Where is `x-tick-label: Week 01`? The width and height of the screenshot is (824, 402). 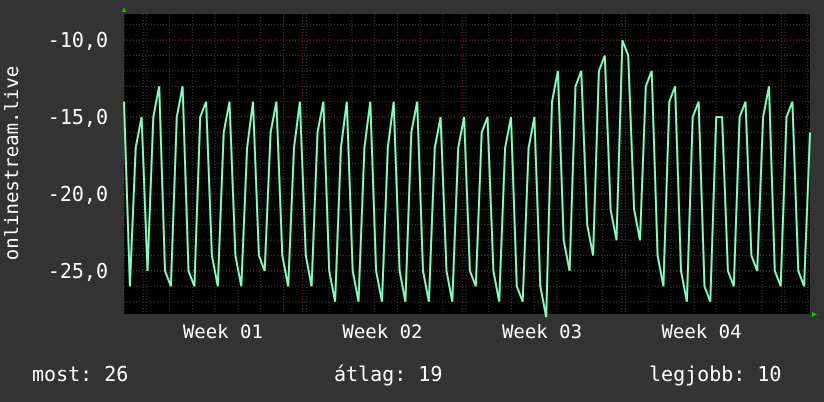
x-tick-label: Week 01 is located at coordinates (223, 332).